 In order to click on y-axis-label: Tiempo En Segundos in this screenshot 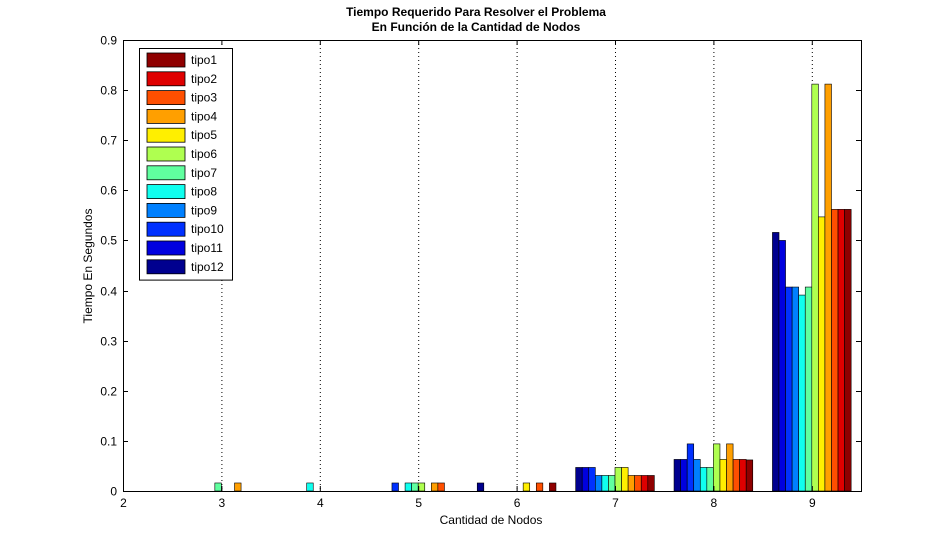, I will do `click(88, 266)`.